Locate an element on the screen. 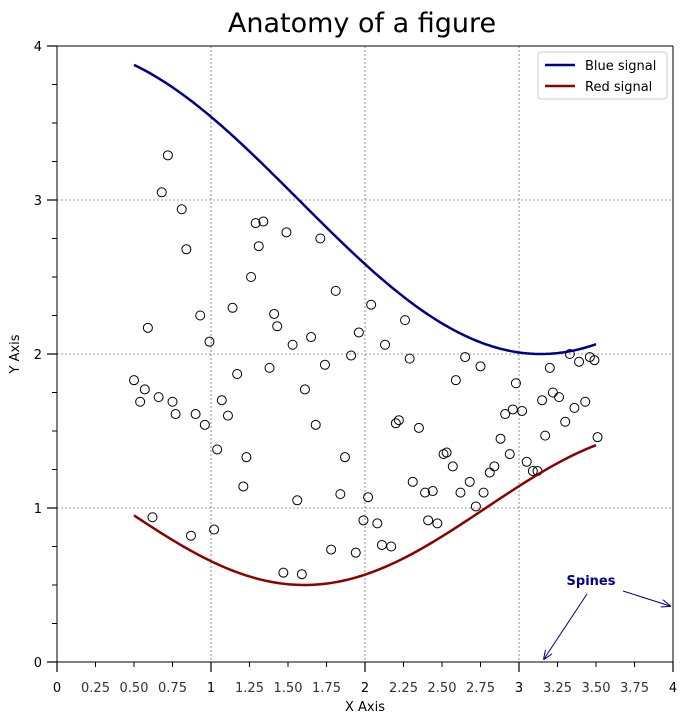 The image size is (687, 724). x-tick-label: 0 is located at coordinates (57, 688).